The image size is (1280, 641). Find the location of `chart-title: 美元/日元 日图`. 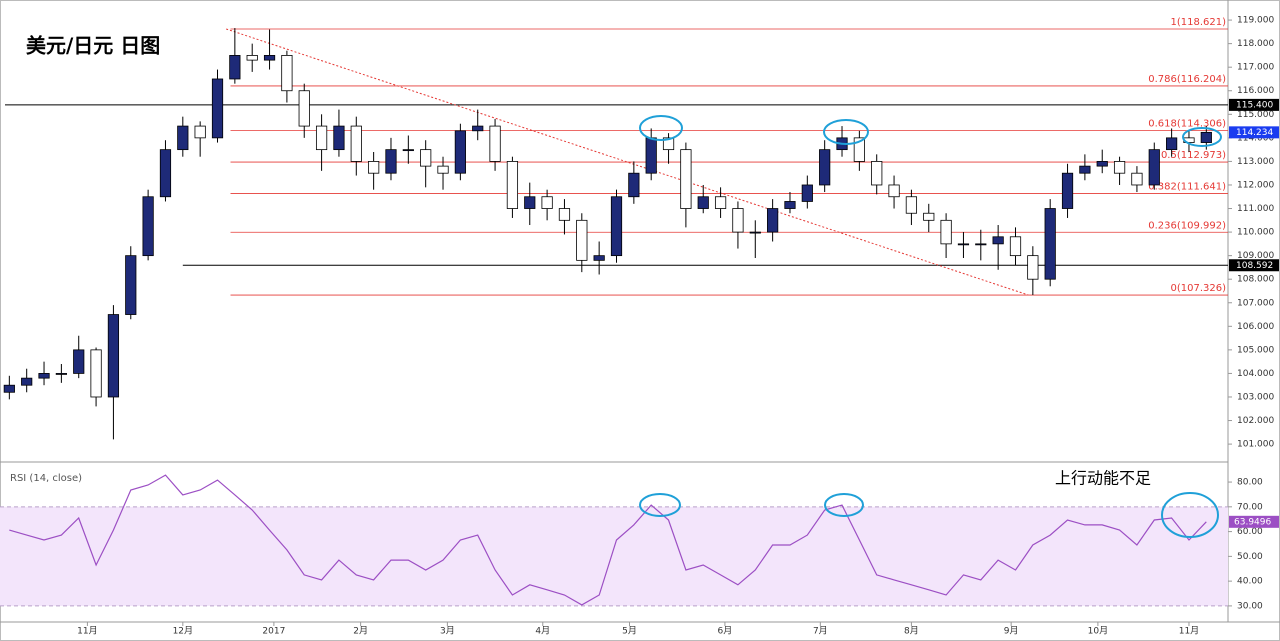

chart-title: 美元/日元 日图 is located at coordinates (93, 46).